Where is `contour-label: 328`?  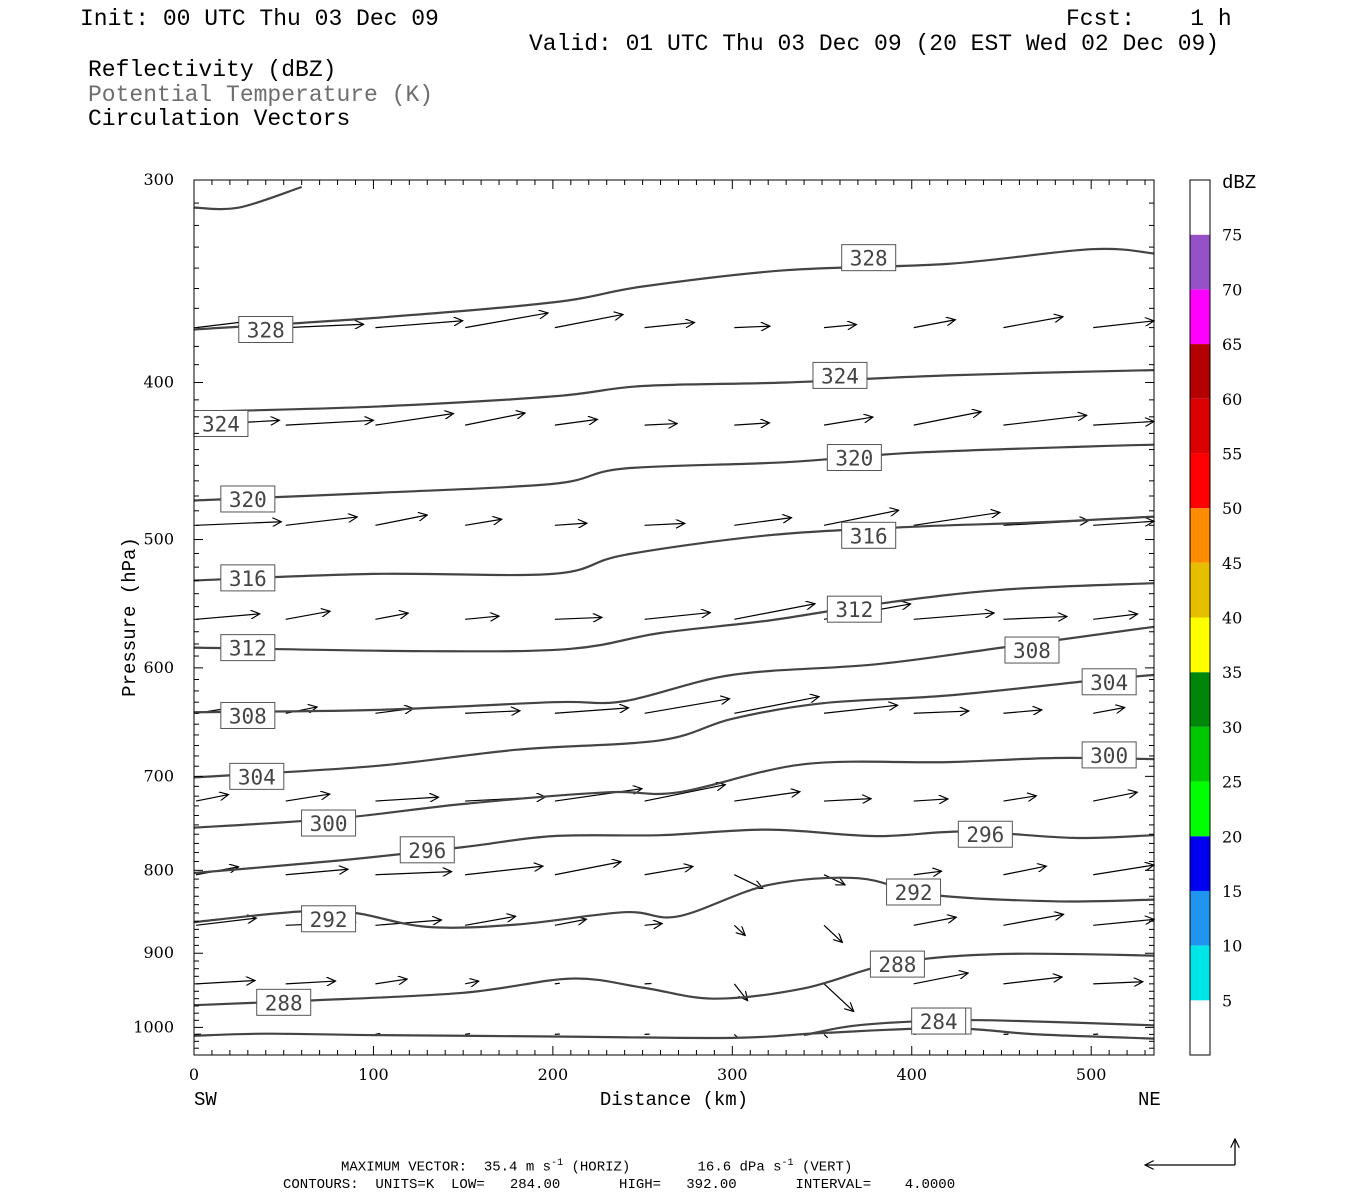
contour-label: 328 is located at coordinates (869, 258).